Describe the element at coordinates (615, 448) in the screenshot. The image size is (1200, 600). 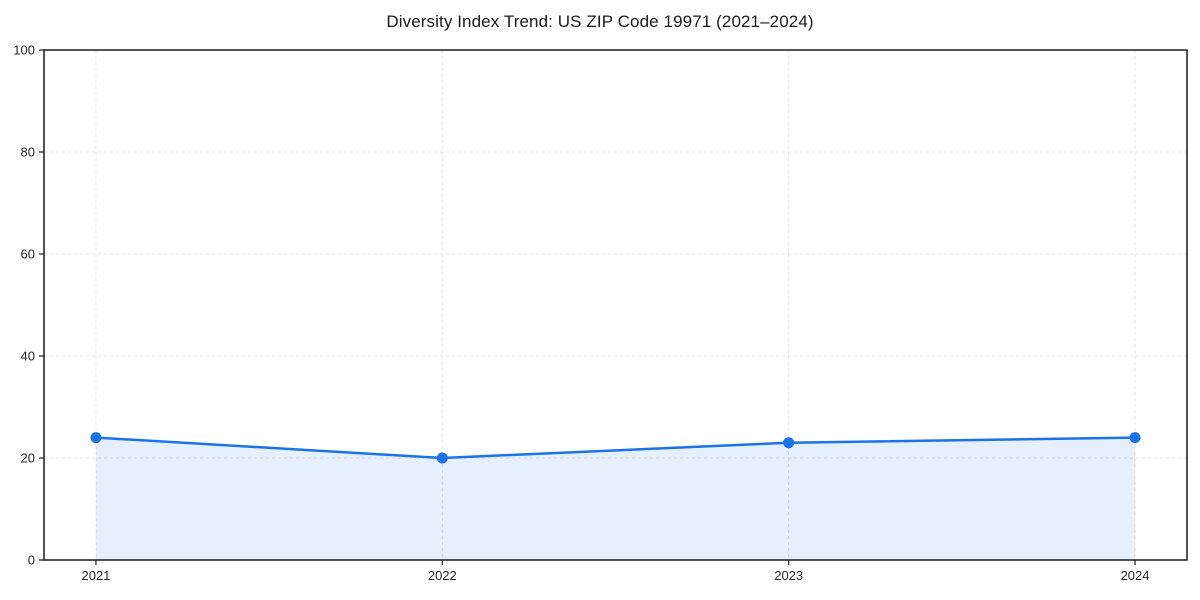
I see `series-line` at that location.